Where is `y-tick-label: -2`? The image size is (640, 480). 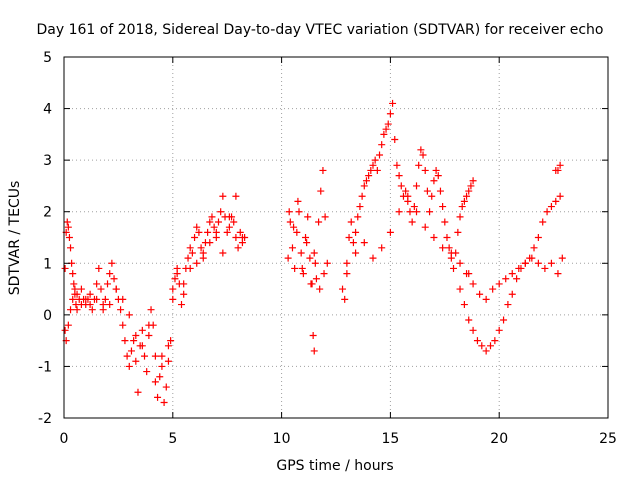
y-tick-label: -2 is located at coordinates (45, 419).